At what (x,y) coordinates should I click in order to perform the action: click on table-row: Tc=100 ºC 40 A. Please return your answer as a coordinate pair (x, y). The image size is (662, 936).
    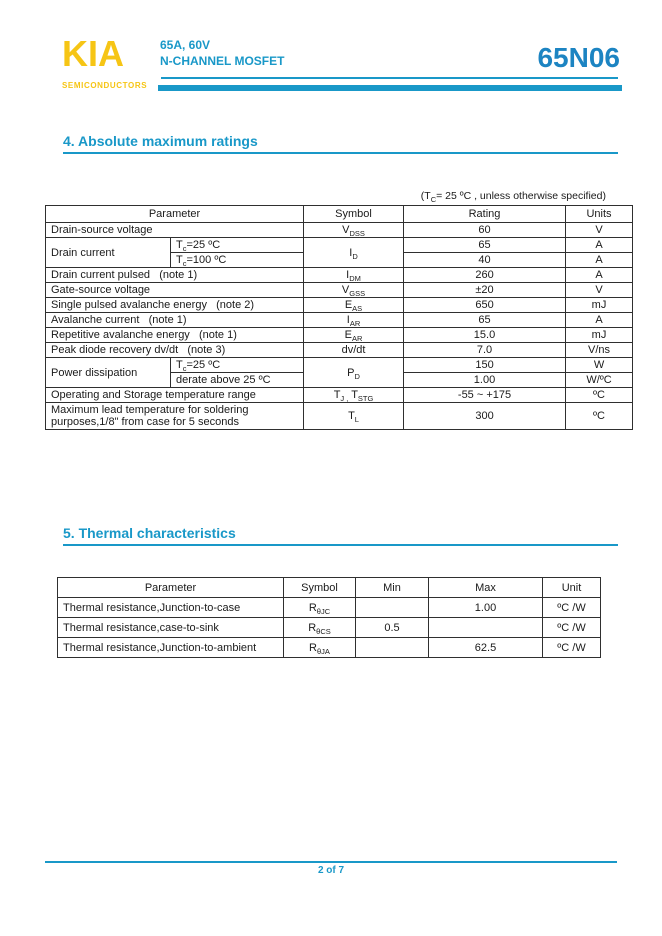
    Looking at the image, I should click on (340, 260).